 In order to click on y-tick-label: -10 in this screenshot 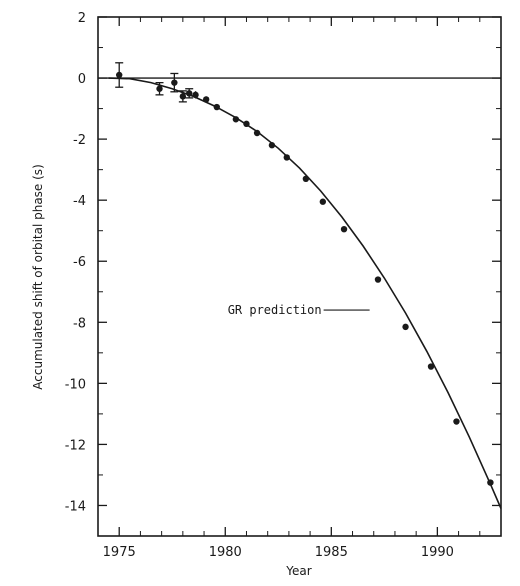, I will do `click(75, 384)`.